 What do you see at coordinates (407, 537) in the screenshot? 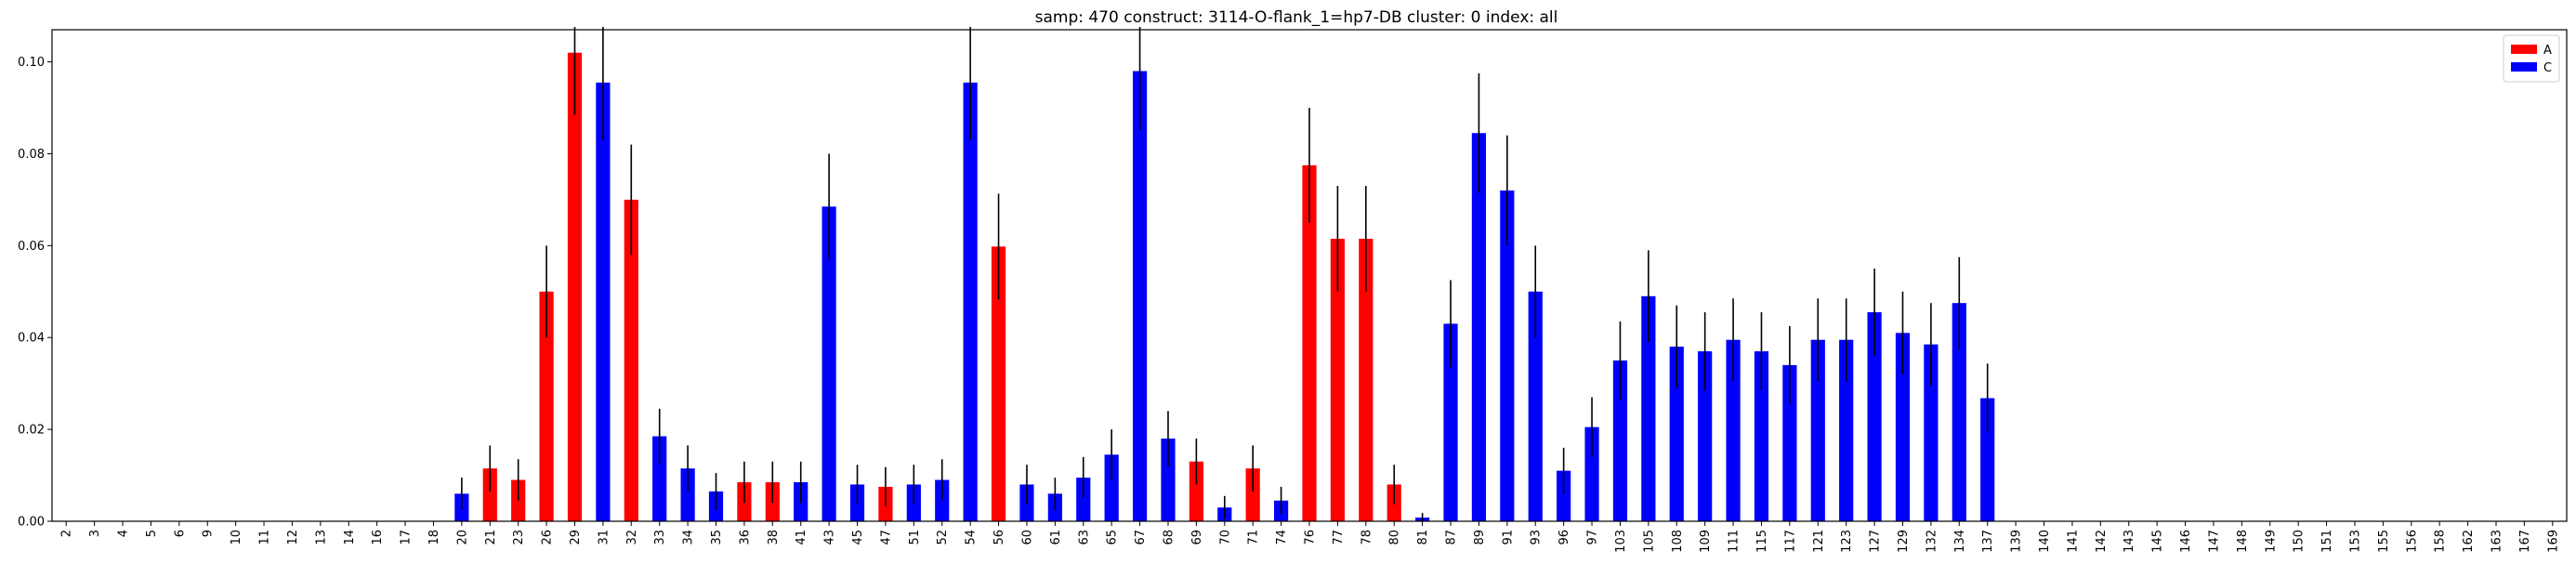
I see `x-tick-label: 17` at bounding box center [407, 537].